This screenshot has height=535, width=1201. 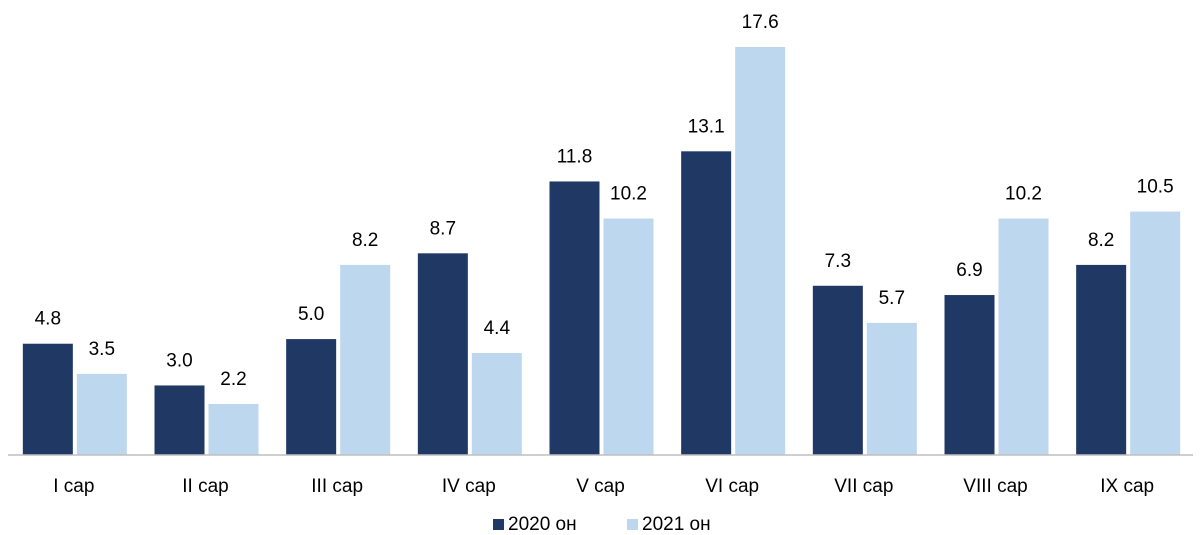 I want to click on data-label: 8.7, so click(x=443, y=228).